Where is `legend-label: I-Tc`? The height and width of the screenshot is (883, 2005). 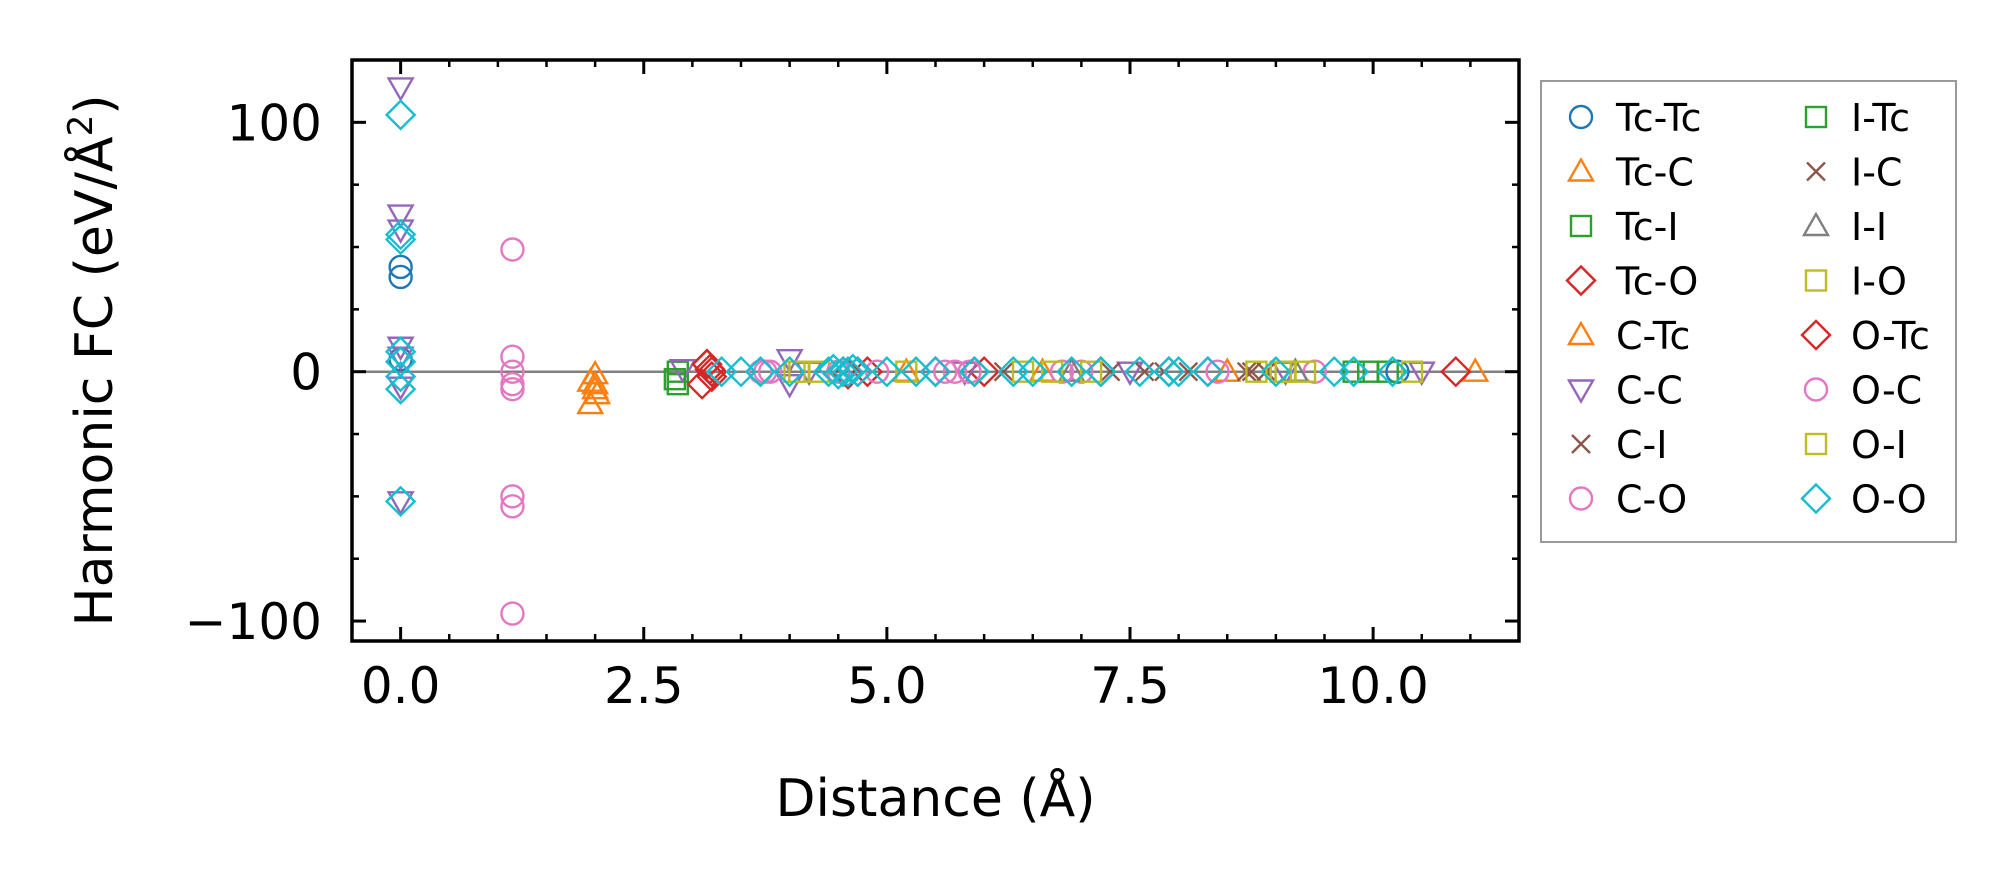 legend-label: I-Tc is located at coordinates (1880, 118).